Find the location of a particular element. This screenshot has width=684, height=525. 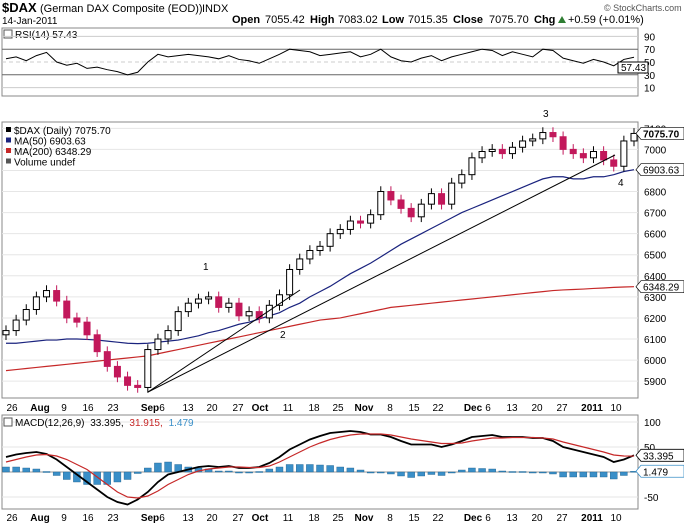

symbol-description: (German DAX Composite (EOD)) is located at coordinates (121, 9).